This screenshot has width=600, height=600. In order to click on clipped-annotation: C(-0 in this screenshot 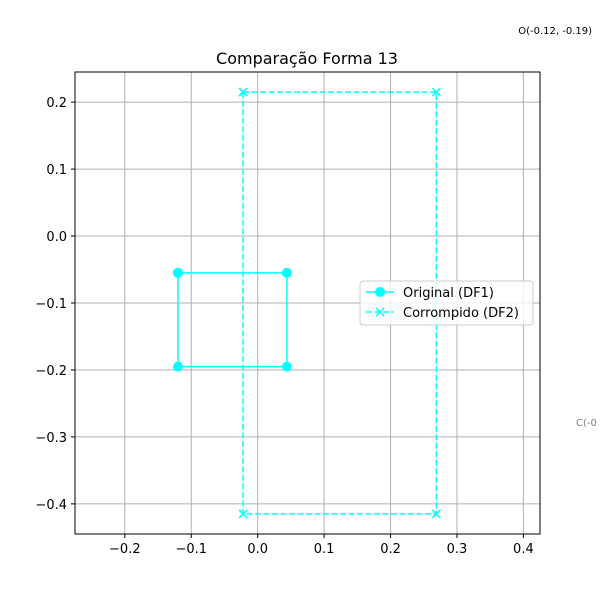, I will do `click(586, 423)`.